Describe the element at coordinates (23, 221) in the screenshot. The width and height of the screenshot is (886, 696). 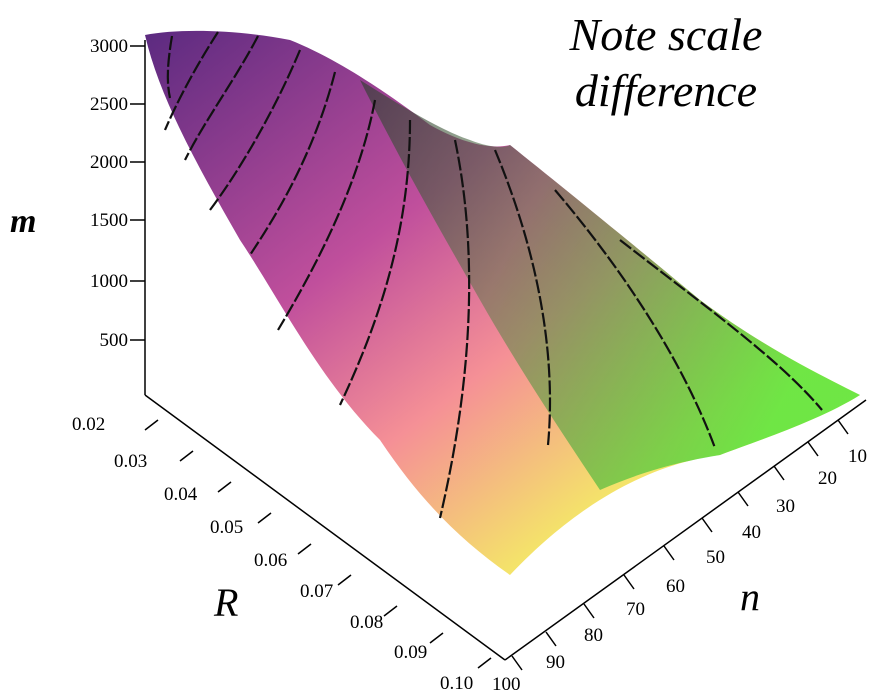
I see `m-axis-label: m` at that location.